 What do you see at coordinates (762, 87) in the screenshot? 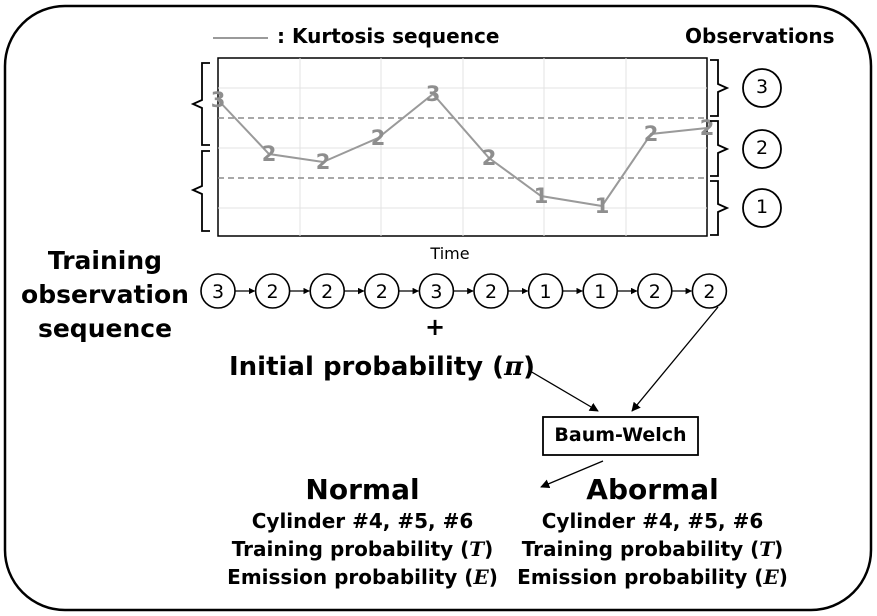
I see `observation-level-3: 3` at bounding box center [762, 87].